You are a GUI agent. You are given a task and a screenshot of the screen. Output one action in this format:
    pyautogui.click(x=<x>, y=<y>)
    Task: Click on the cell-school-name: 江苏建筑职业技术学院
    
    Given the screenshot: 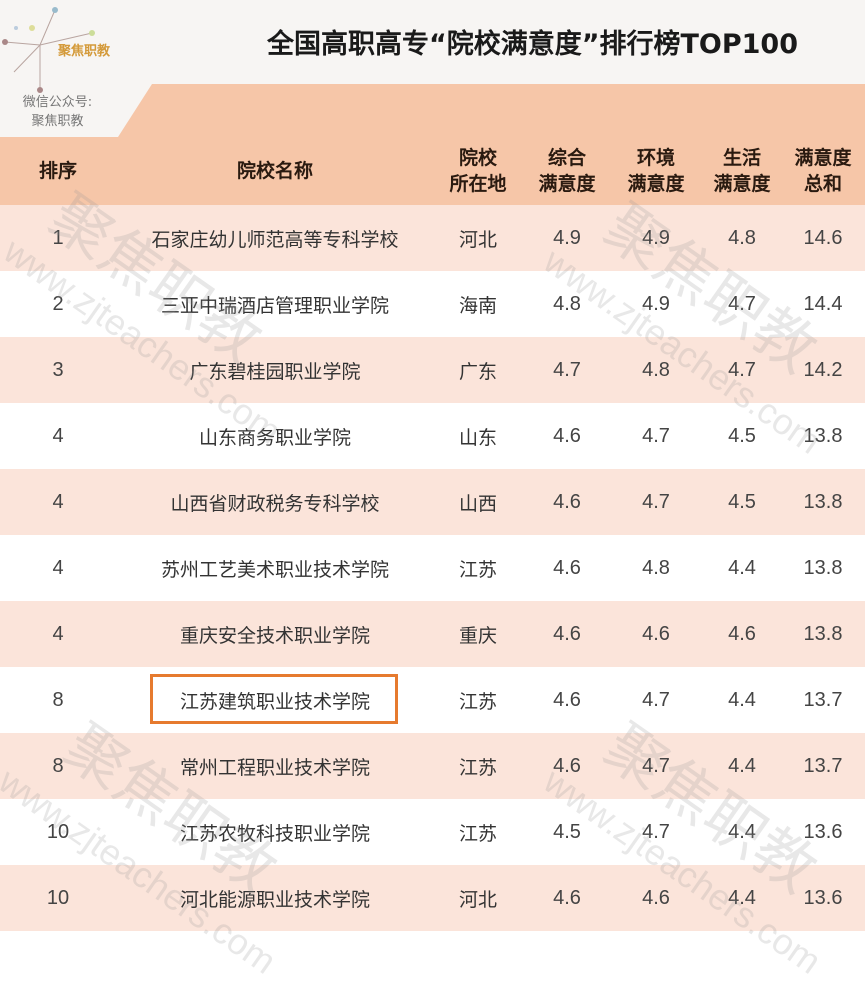 What is the action you would take?
    pyautogui.click(x=275, y=701)
    